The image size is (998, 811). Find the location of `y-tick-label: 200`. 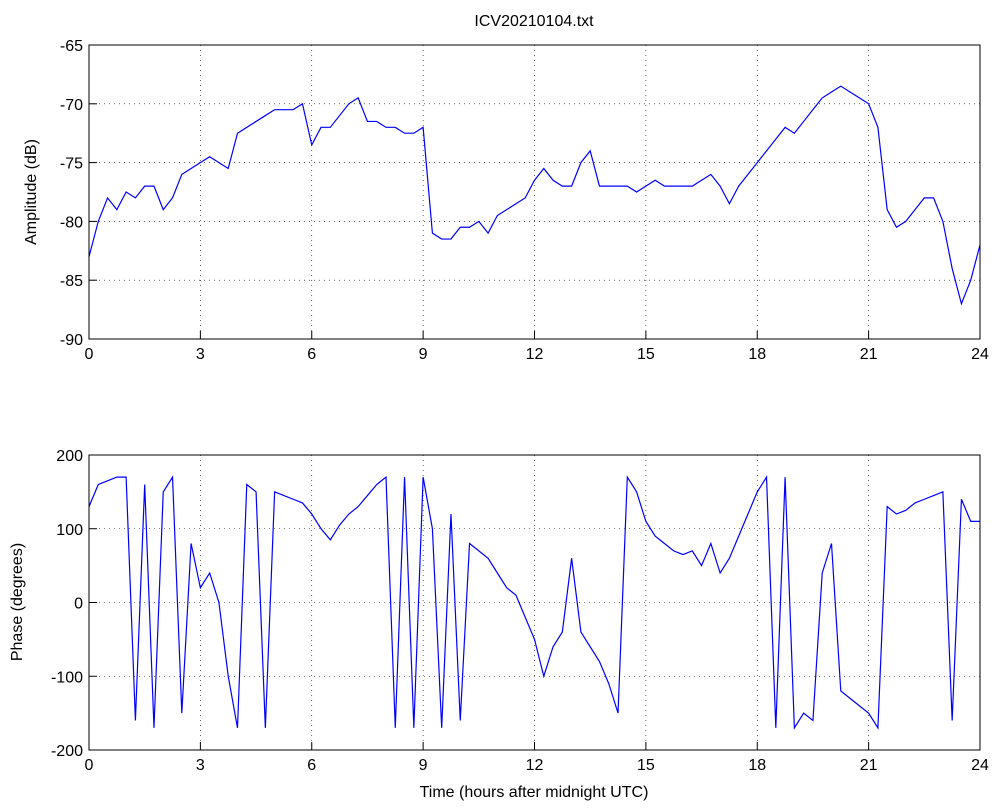

y-tick-label: 200 is located at coordinates (69, 456).